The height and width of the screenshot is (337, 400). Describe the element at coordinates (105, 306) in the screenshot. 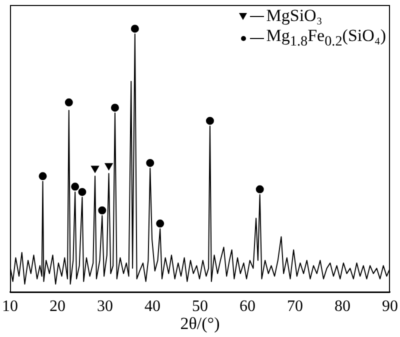

I see `x-tick-label: 30` at that location.